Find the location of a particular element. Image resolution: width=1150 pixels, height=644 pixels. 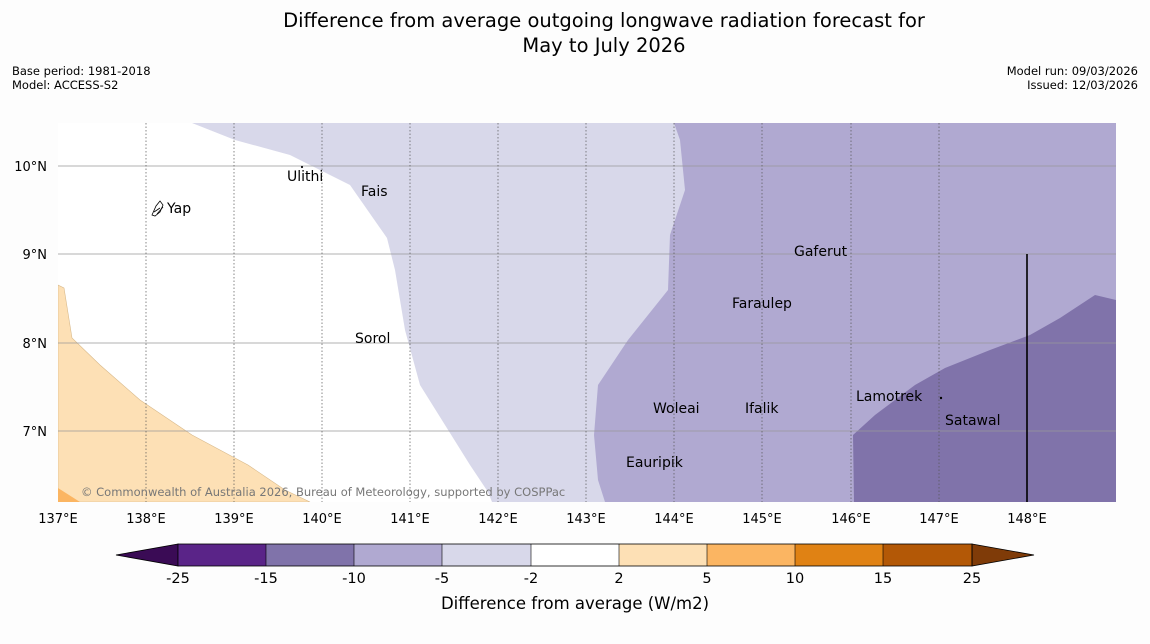

lon-label-141e: 141°E is located at coordinates (410, 519).